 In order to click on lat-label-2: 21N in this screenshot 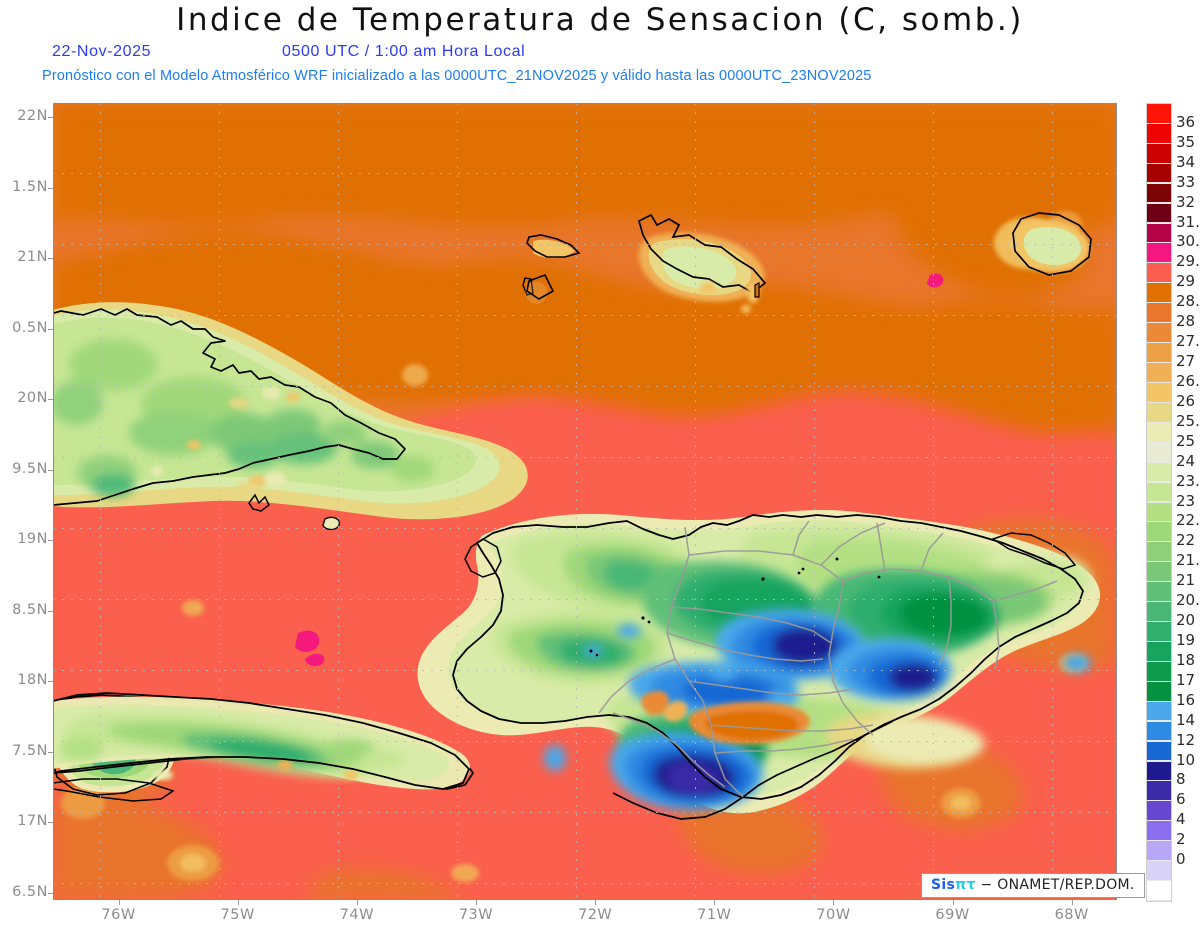, I will do `click(32, 257)`.